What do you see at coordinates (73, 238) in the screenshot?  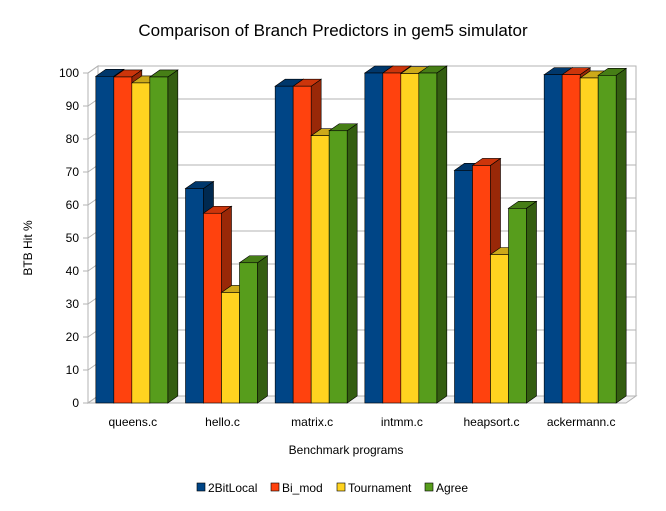 I see `y-tick-label: 50` at bounding box center [73, 238].